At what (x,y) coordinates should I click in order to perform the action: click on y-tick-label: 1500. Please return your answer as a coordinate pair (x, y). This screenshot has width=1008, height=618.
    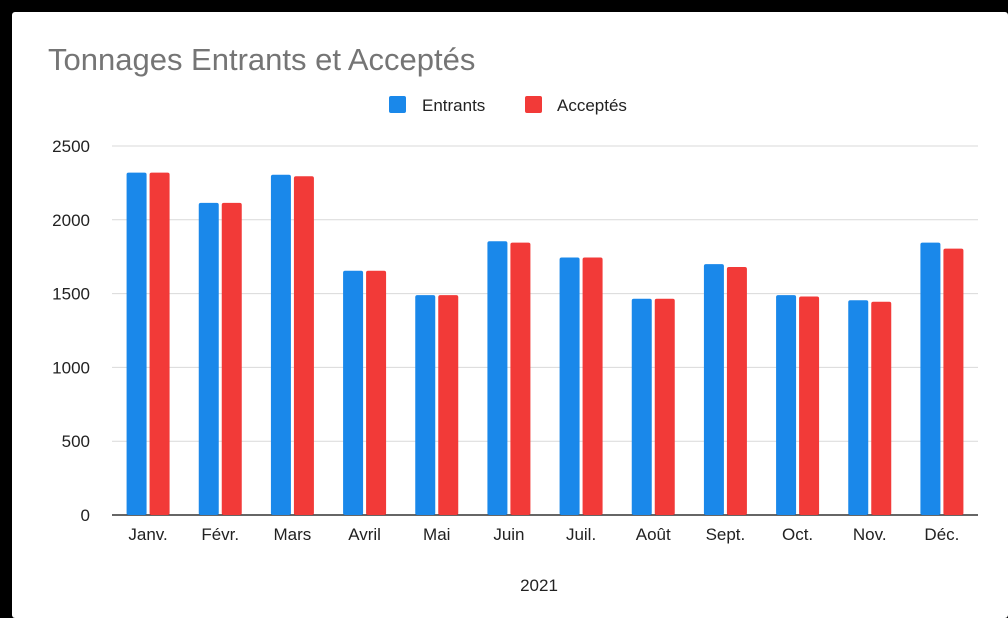
    Looking at the image, I should click on (71, 294).